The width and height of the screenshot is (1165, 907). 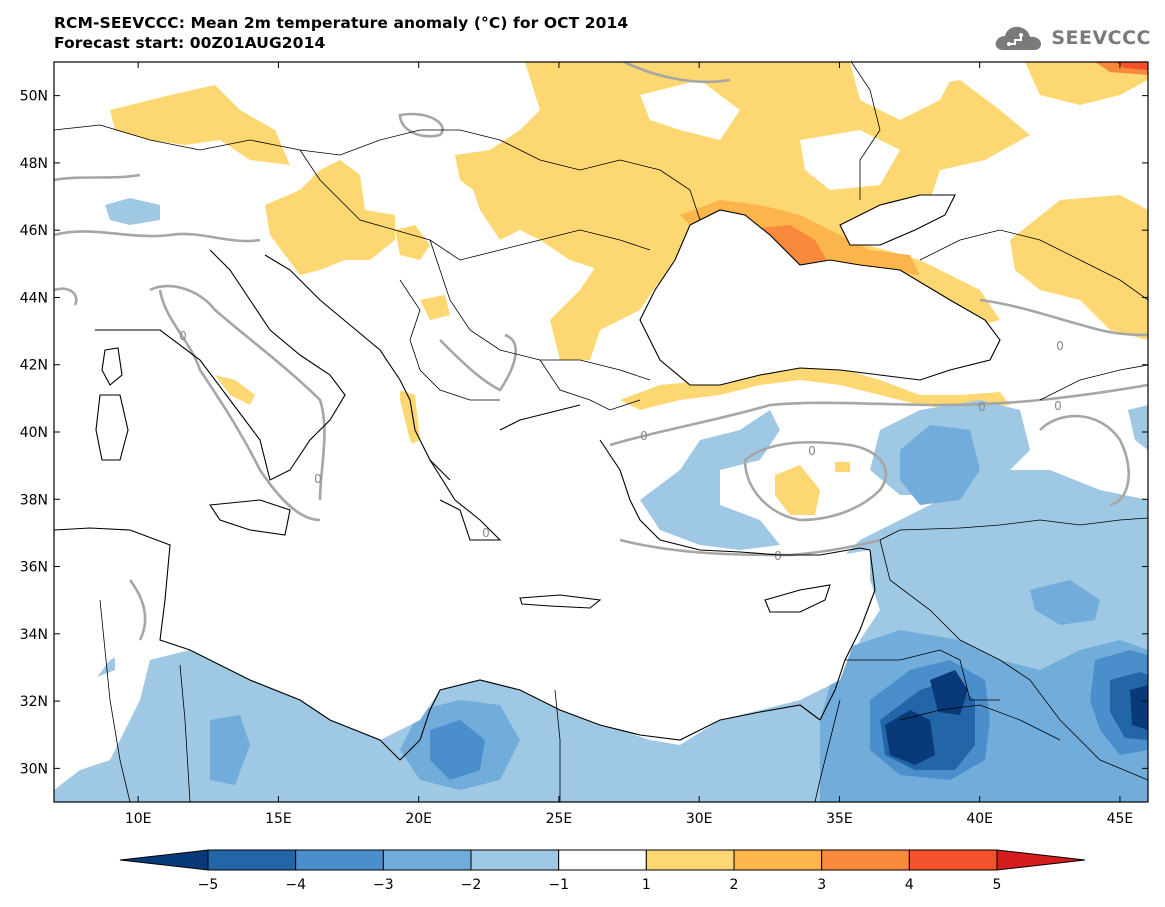 What do you see at coordinates (457, 750) in the screenshot?
I see `cold-region-3-4-libya` at bounding box center [457, 750].